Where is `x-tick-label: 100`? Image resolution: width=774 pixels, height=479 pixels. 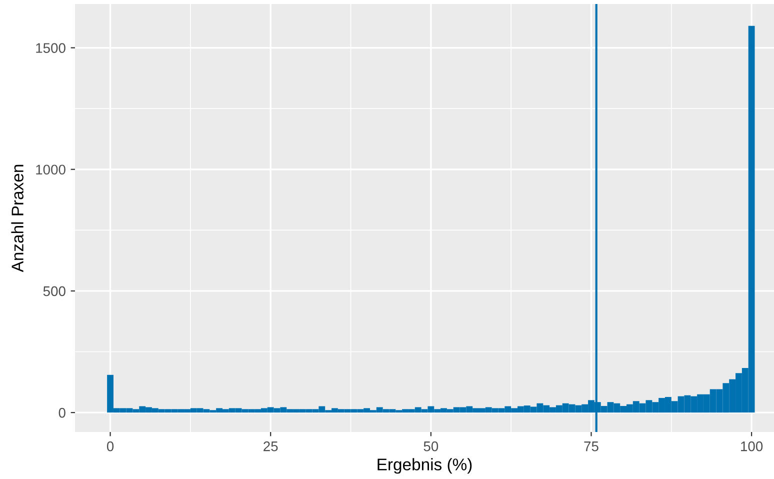
x-tick-label: 100 is located at coordinates (752, 446).